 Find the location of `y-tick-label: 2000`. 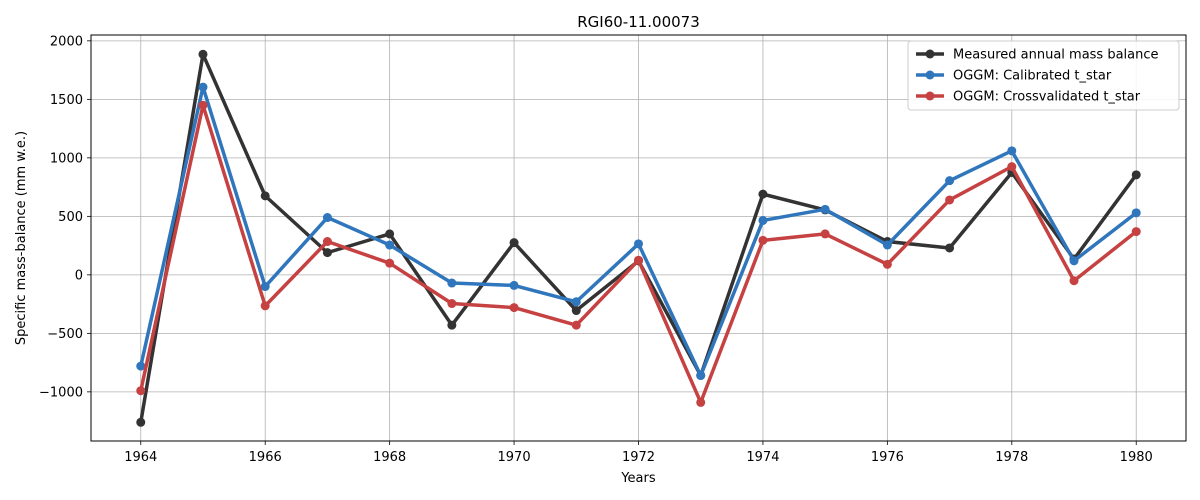

y-tick-label: 2000 is located at coordinates (66, 41).